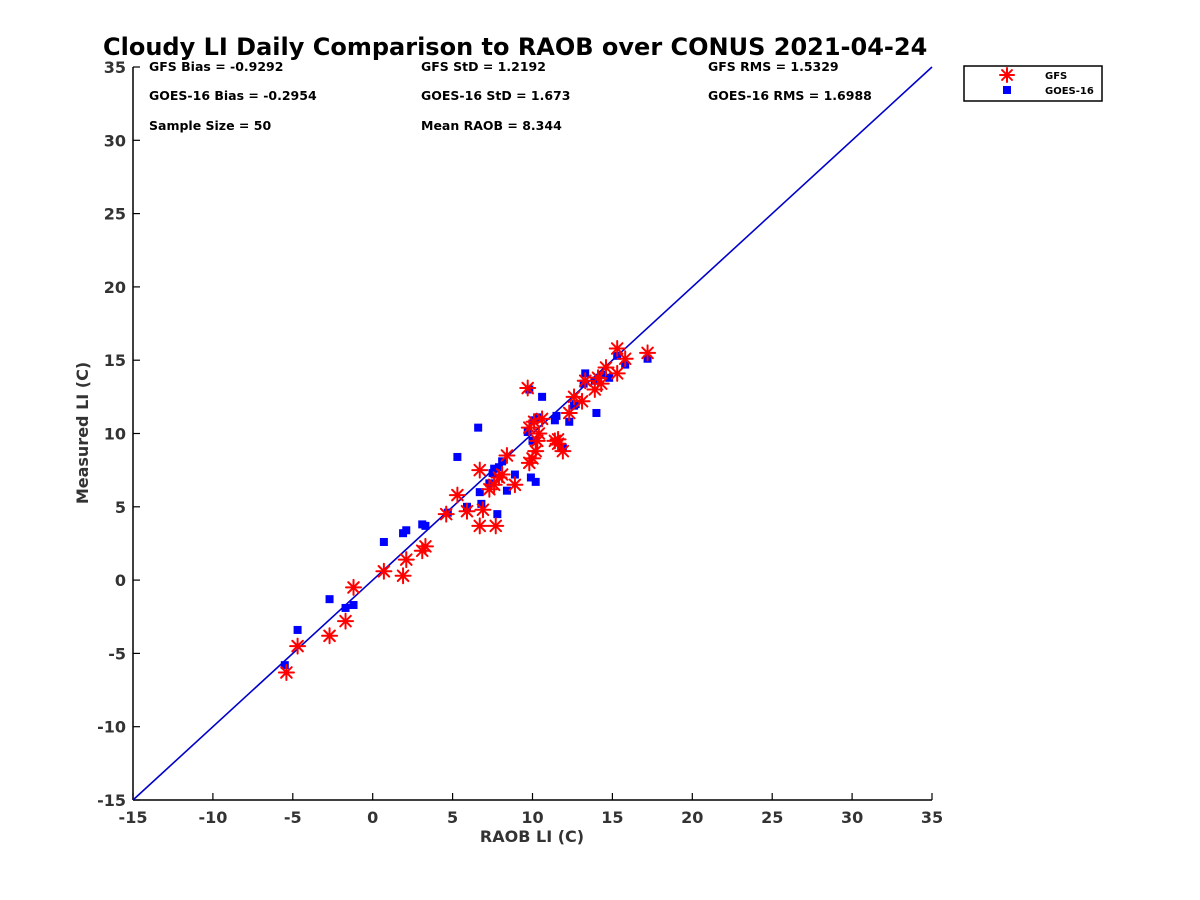 The width and height of the screenshot is (1200, 900). Describe the element at coordinates (117, 653) in the screenshot. I see `y-tick-label: -5` at that location.